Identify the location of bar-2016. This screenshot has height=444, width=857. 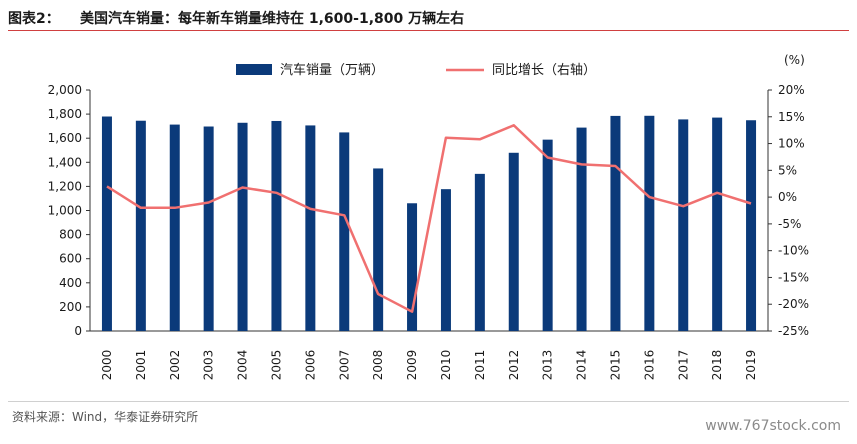
(649, 223).